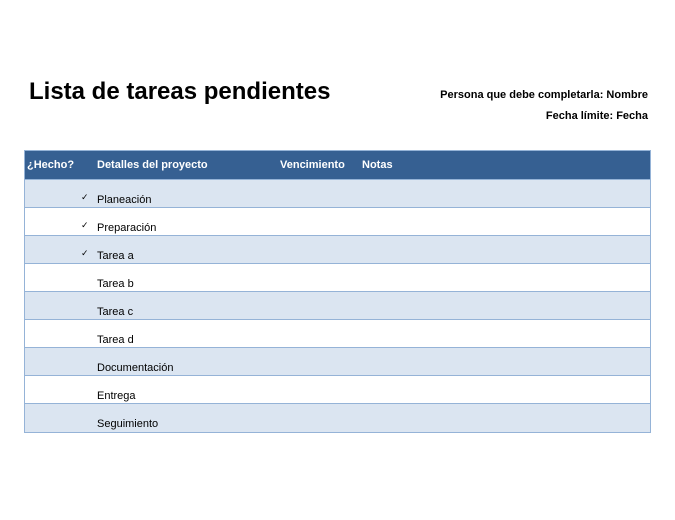 The height and width of the screenshot is (520, 675). What do you see at coordinates (152, 165) in the screenshot?
I see `header-project-details: Detalles del proyecto` at bounding box center [152, 165].